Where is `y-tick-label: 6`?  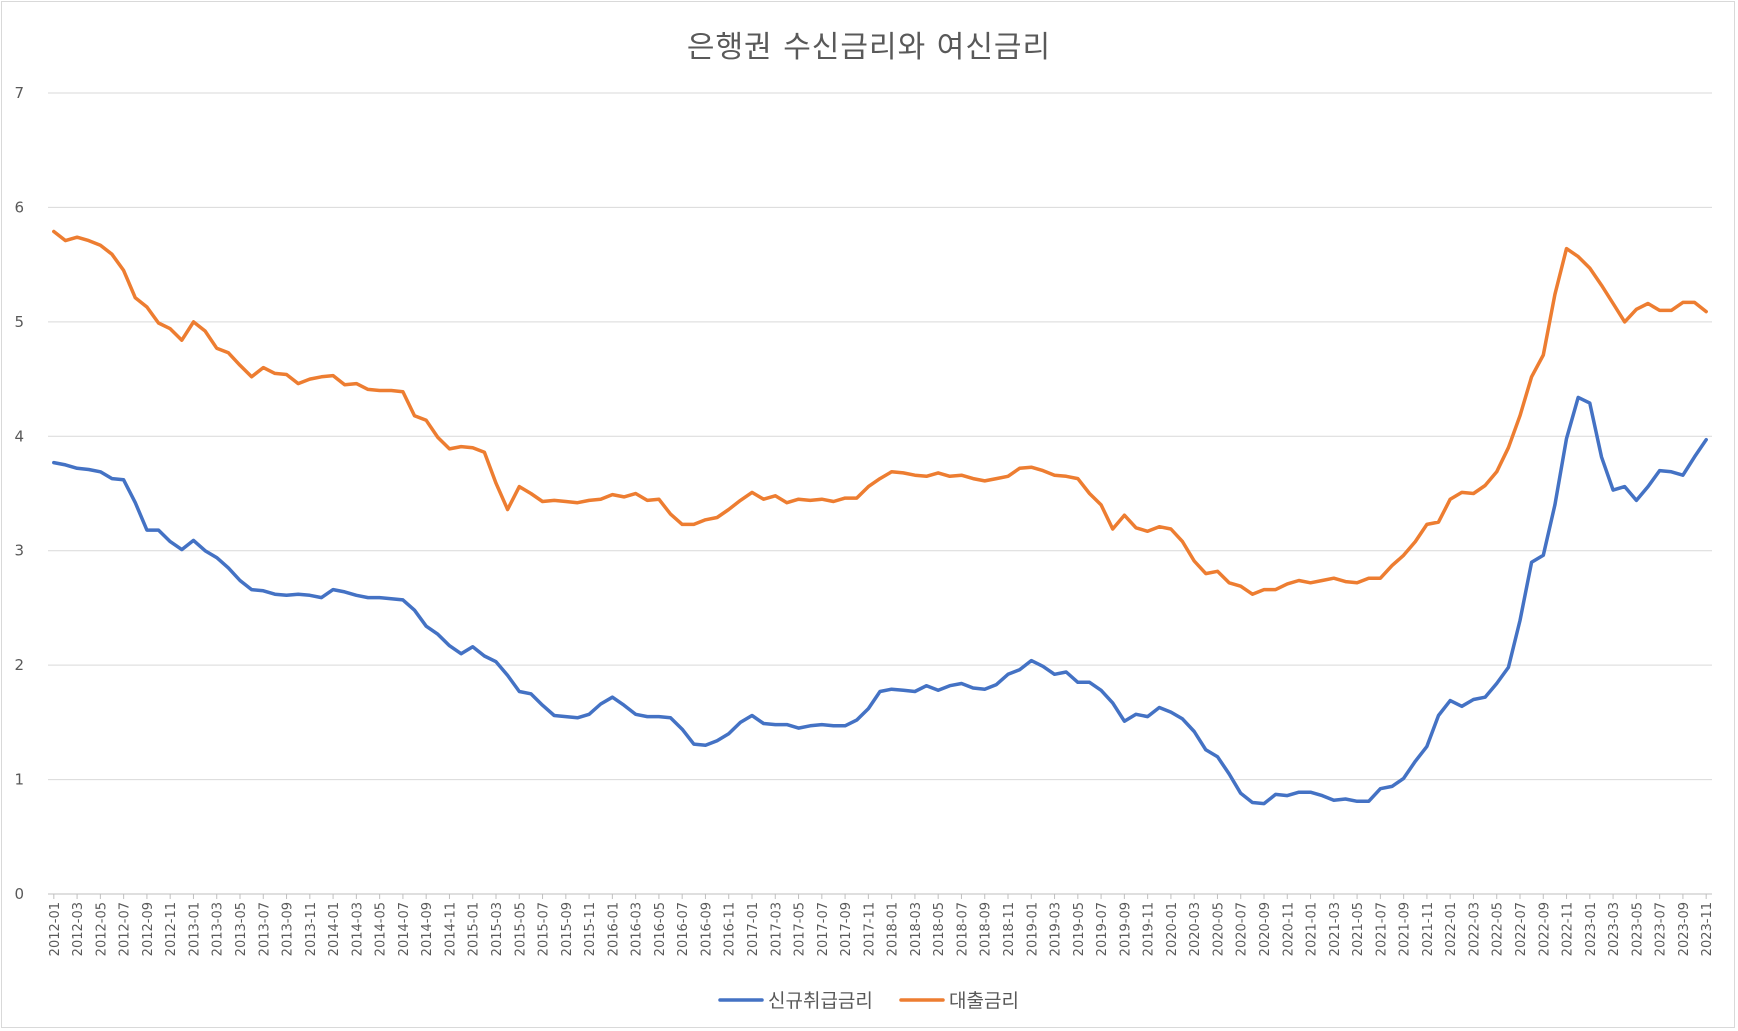 y-tick-label: 6 is located at coordinates (19, 207).